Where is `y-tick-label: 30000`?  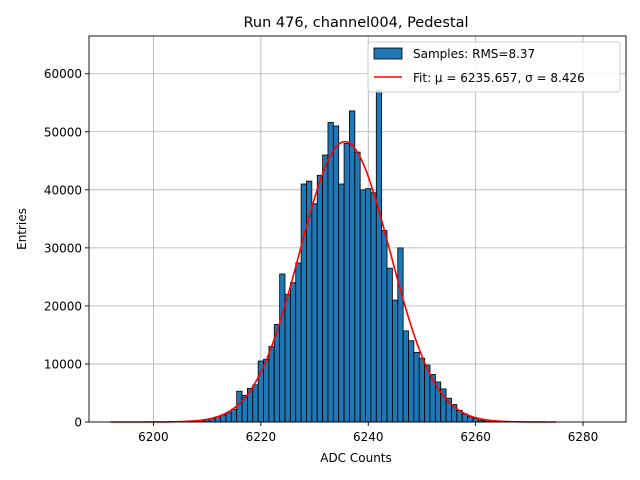 y-tick-label: 30000 is located at coordinates (63, 248).